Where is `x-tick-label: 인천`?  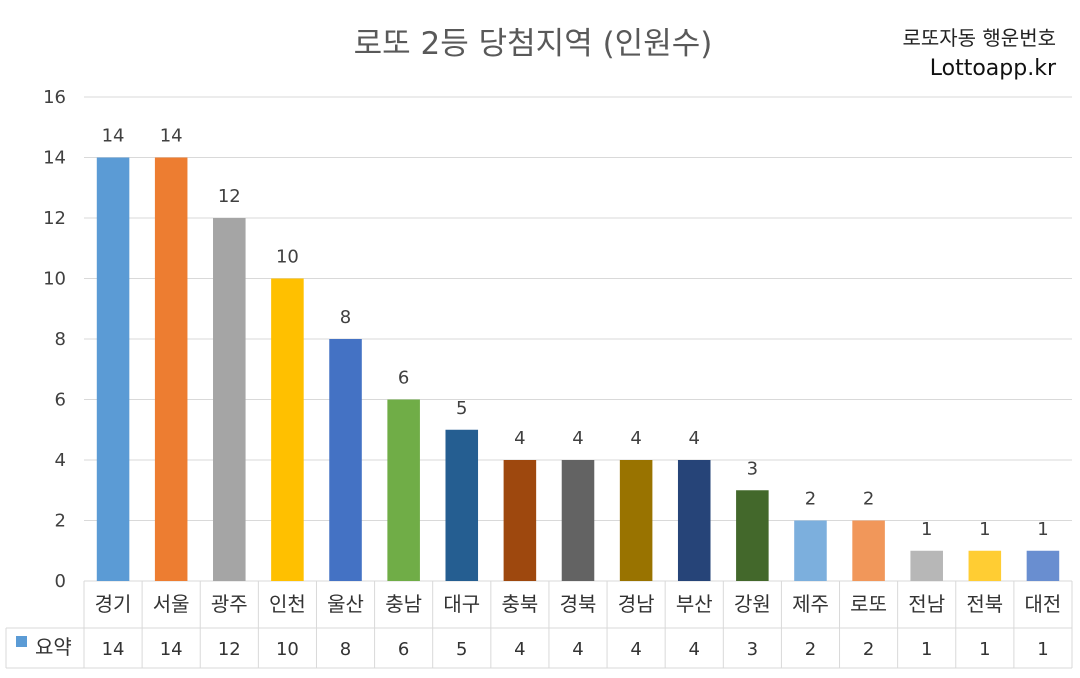
x-tick-label: 인천 is located at coordinates (287, 604).